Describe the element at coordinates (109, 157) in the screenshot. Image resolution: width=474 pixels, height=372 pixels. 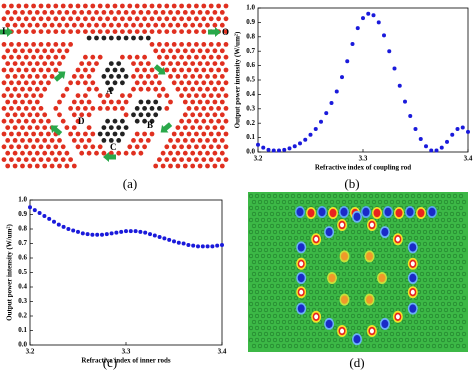
I see `arrow` at that location.